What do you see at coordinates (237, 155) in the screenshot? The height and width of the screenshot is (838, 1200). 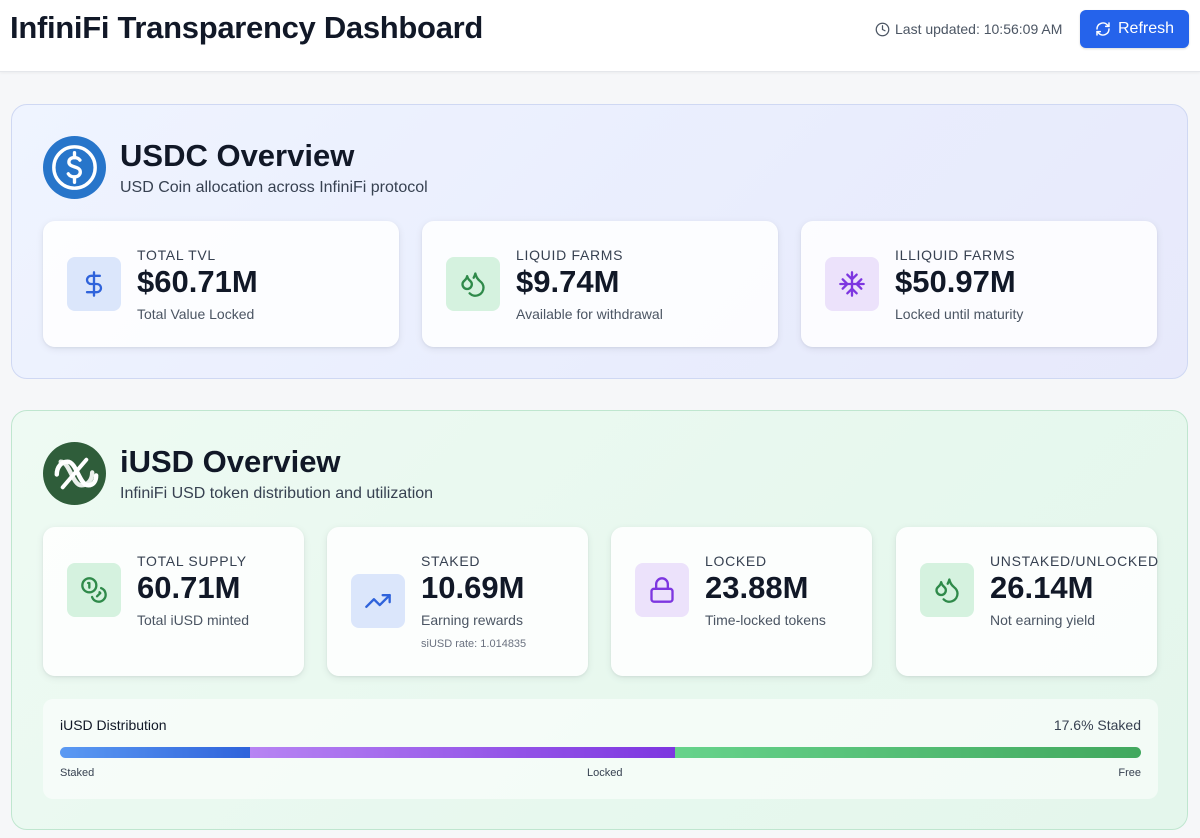 I see `usdc-title: USDC Overview` at bounding box center [237, 155].